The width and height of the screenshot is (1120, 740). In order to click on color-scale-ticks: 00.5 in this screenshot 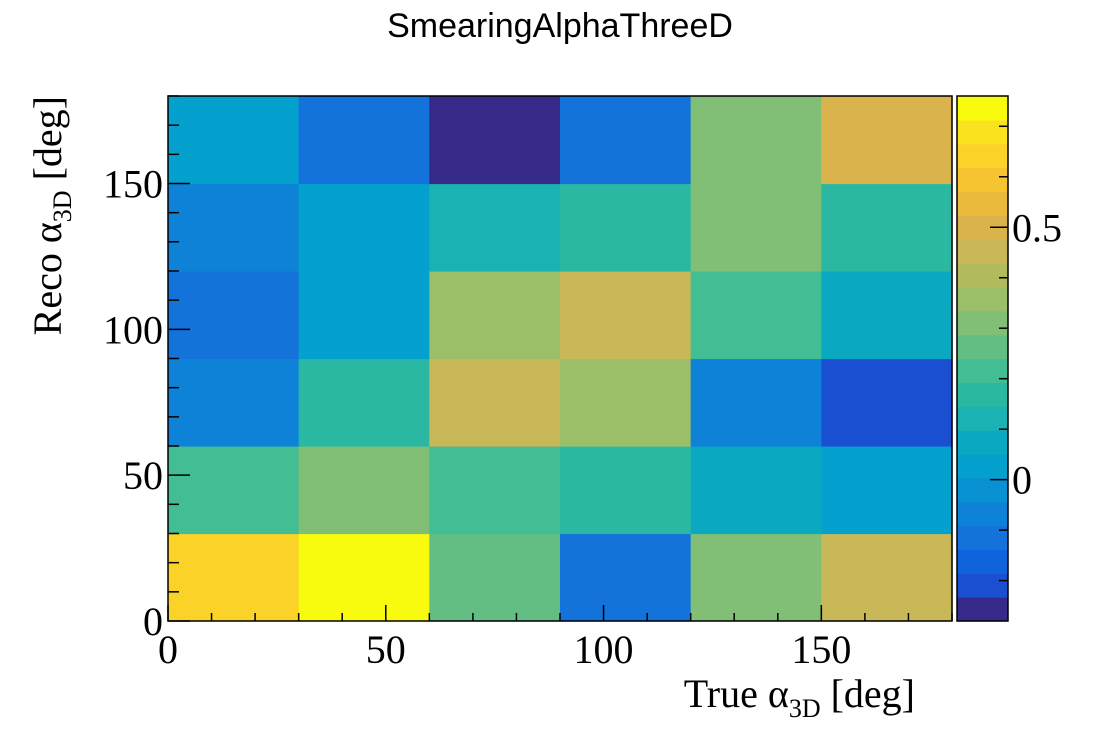, I will do `click(1026, 353)`.